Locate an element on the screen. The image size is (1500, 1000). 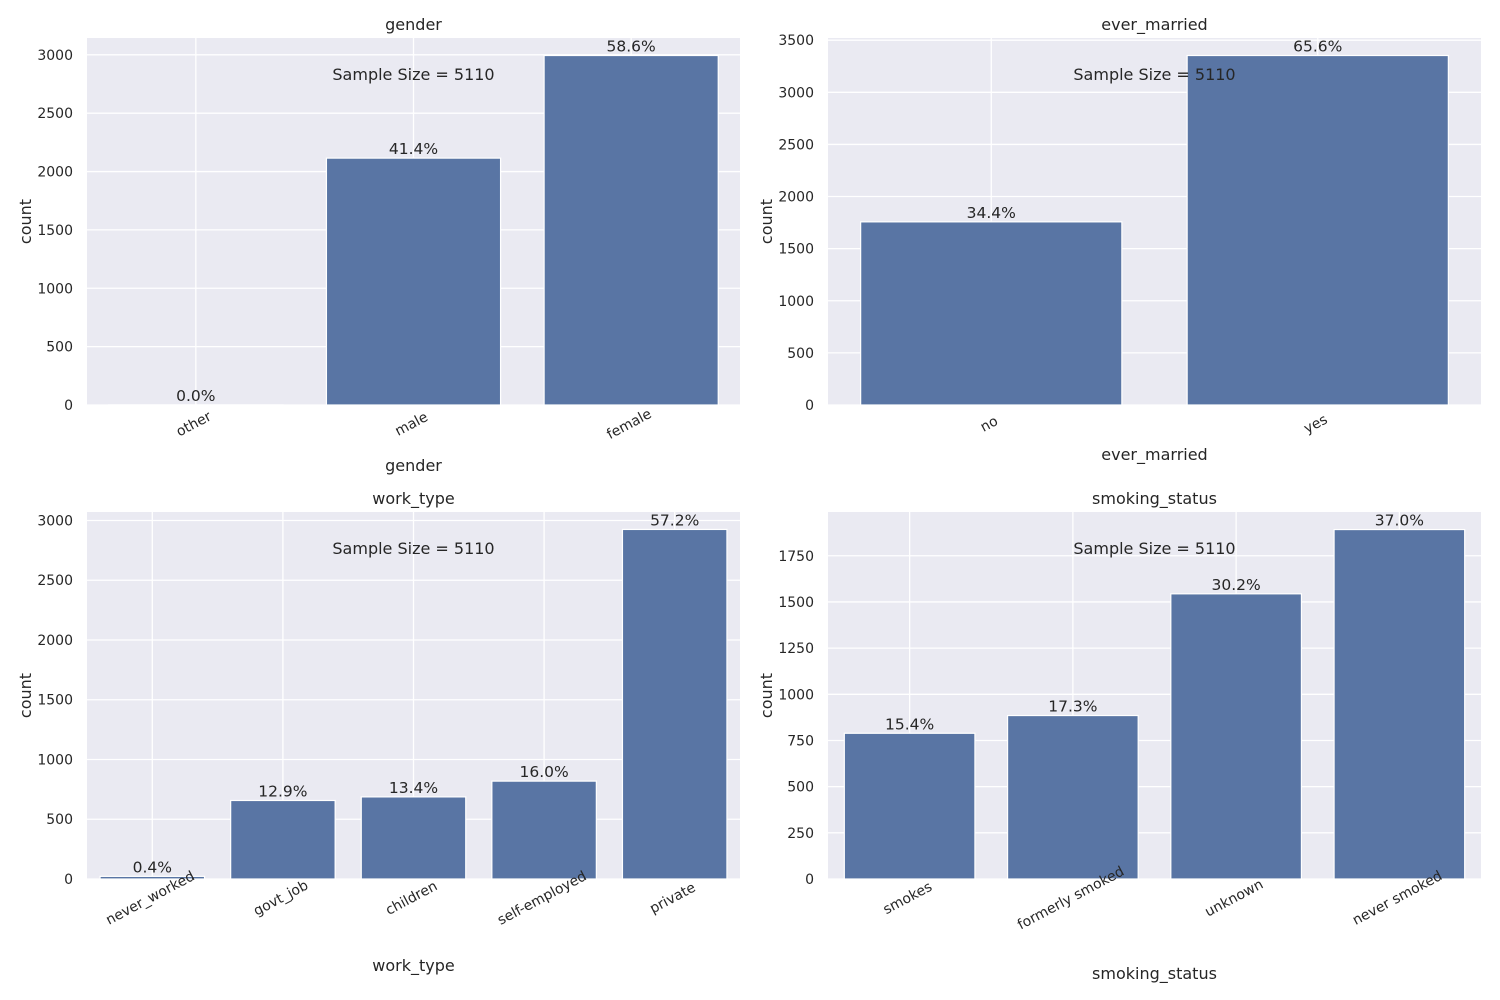
y-tick-label: 750 is located at coordinates (800, 741).